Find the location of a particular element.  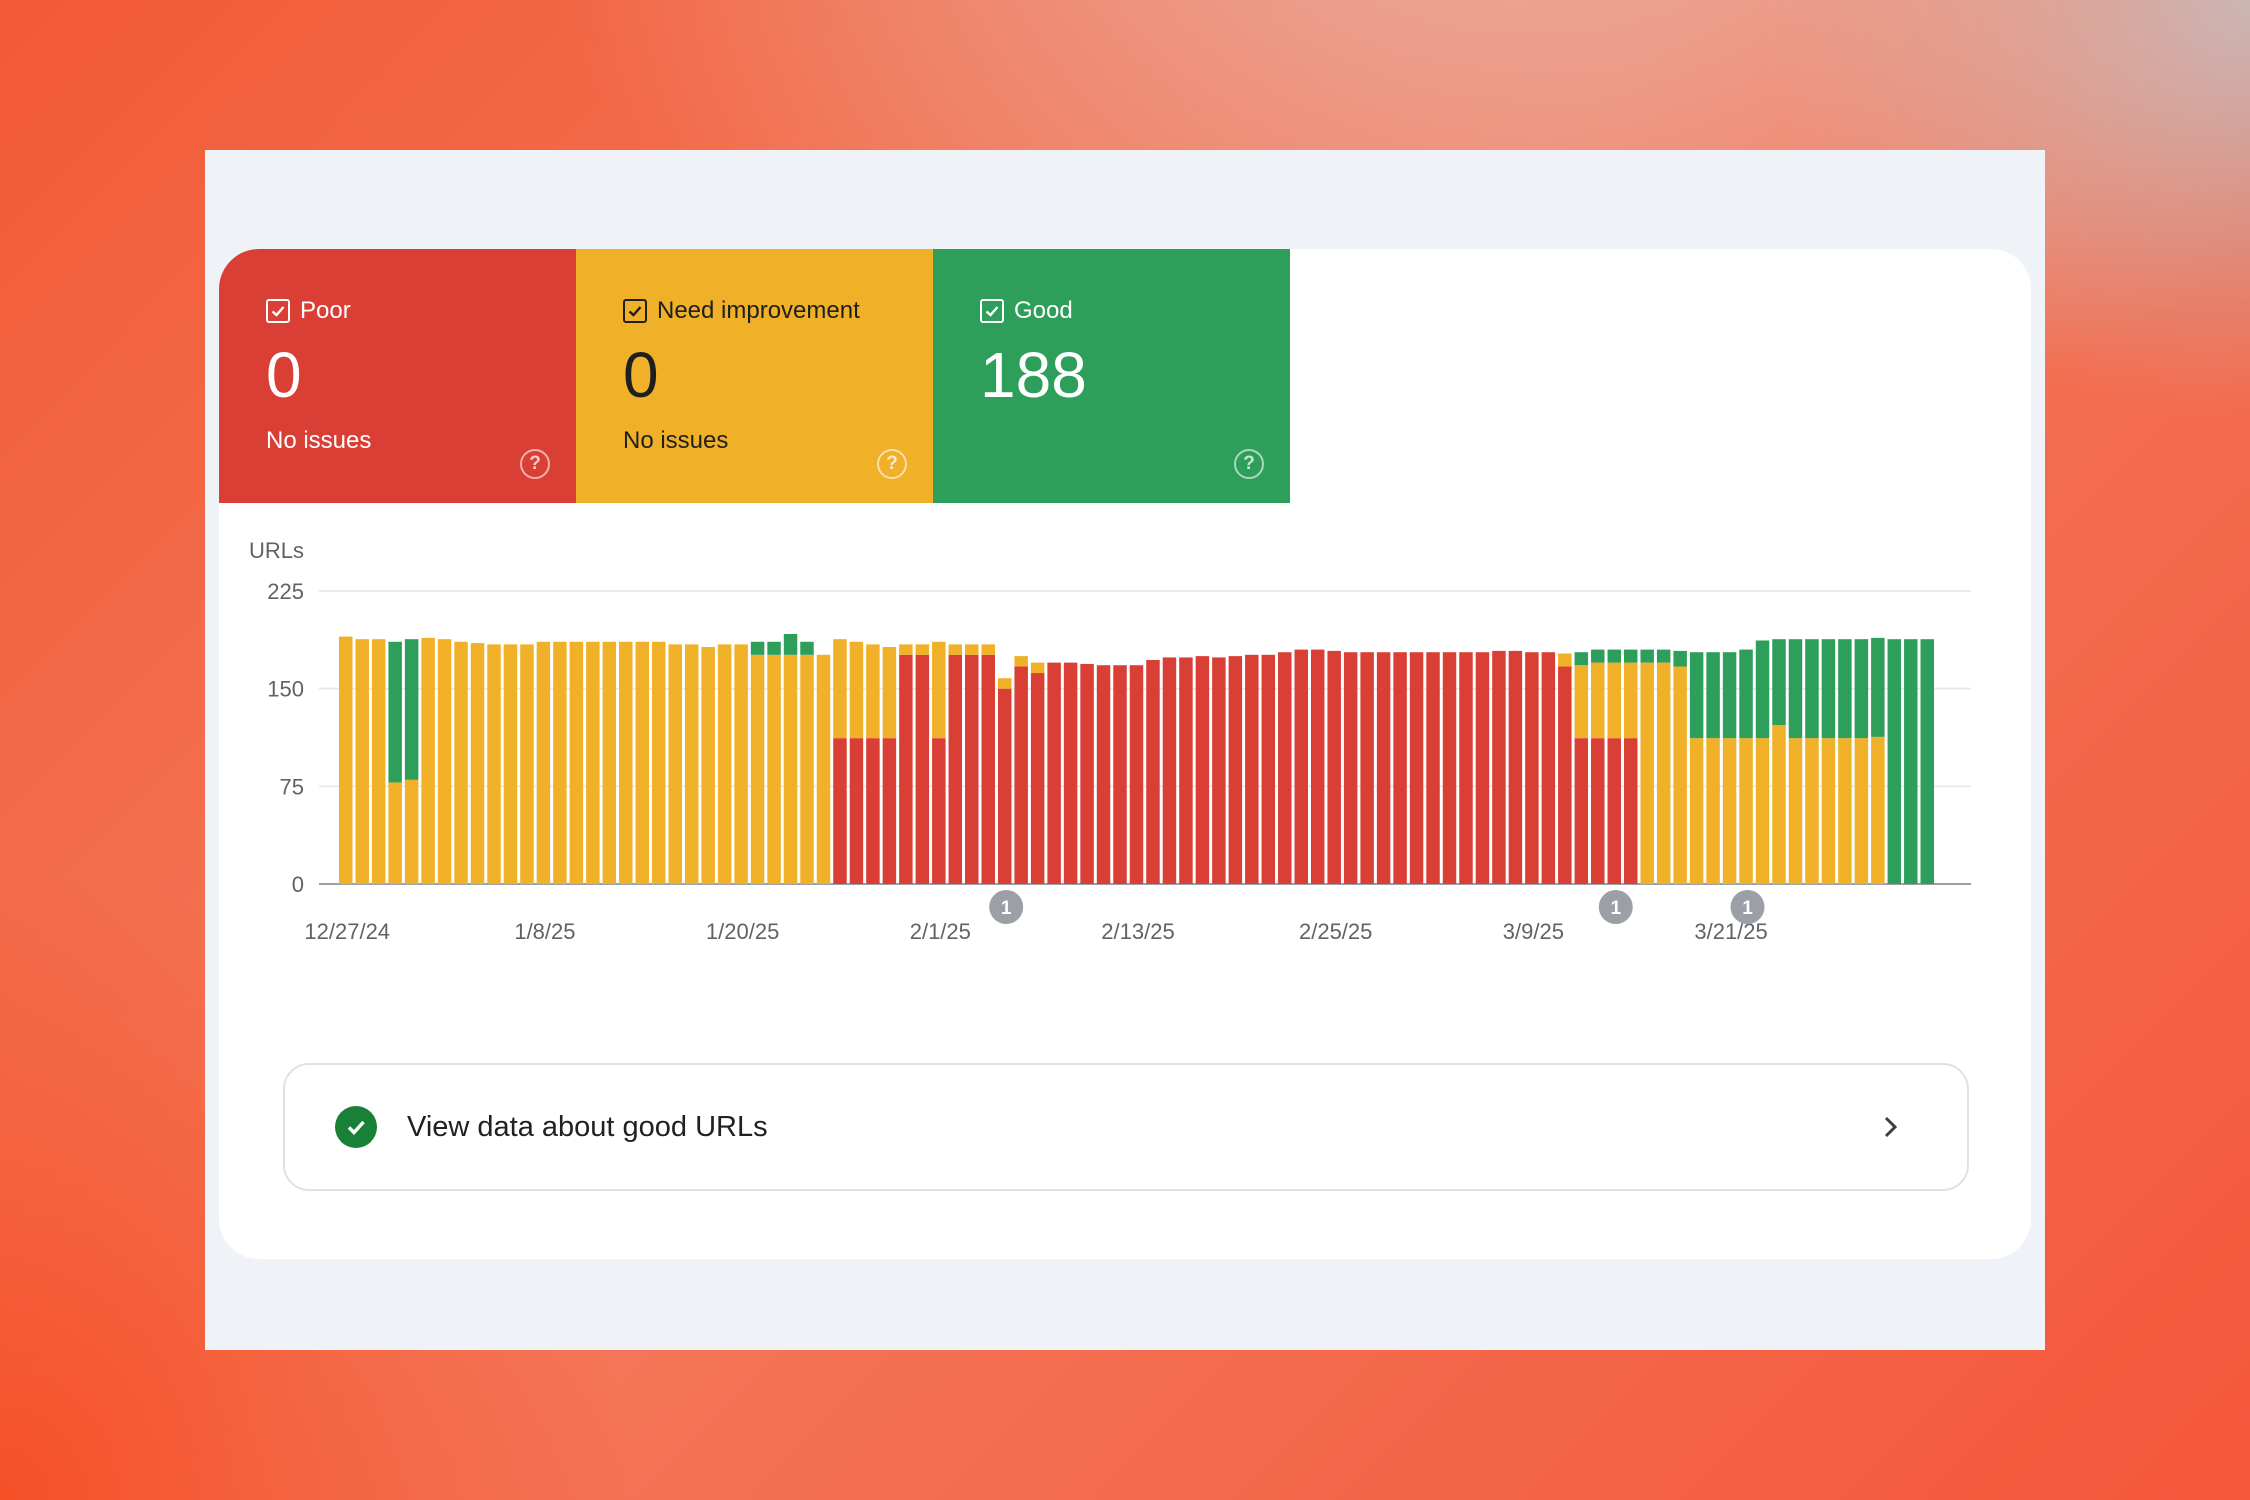

chevron-right-icon is located at coordinates (1891, 1127).